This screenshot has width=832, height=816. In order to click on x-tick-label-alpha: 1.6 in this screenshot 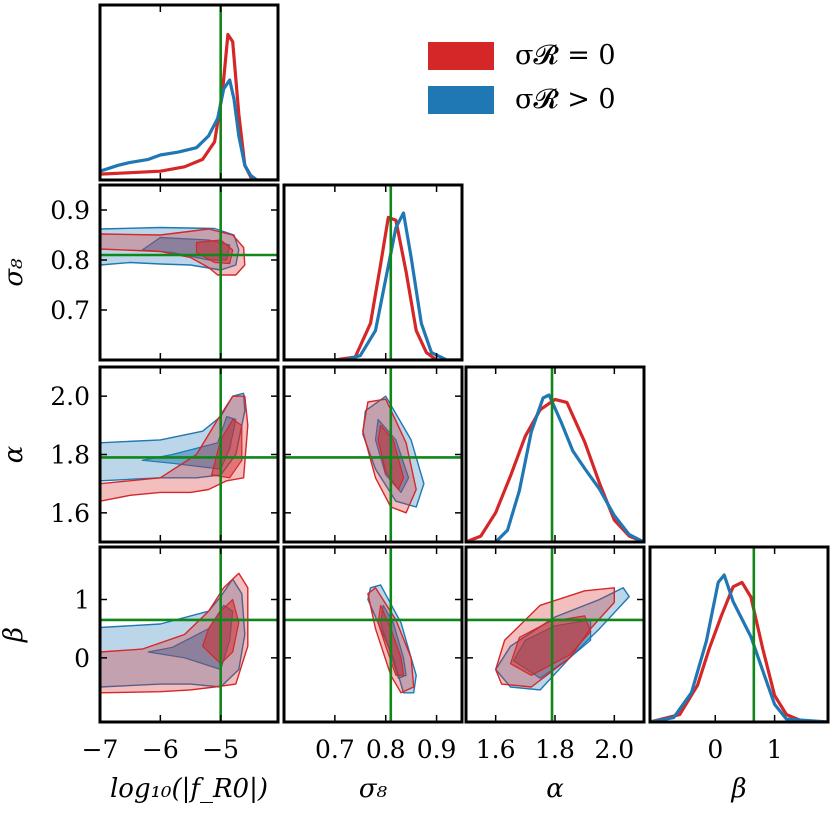, I will do `click(496, 749)`.